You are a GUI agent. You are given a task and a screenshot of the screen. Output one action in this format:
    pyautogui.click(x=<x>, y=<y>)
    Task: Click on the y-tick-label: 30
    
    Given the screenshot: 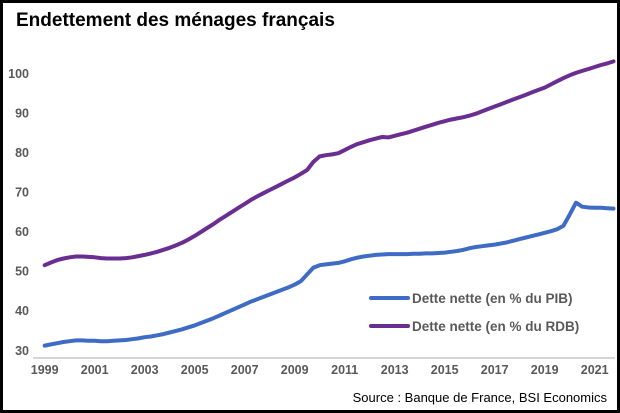 What is the action you would take?
    pyautogui.click(x=22, y=351)
    